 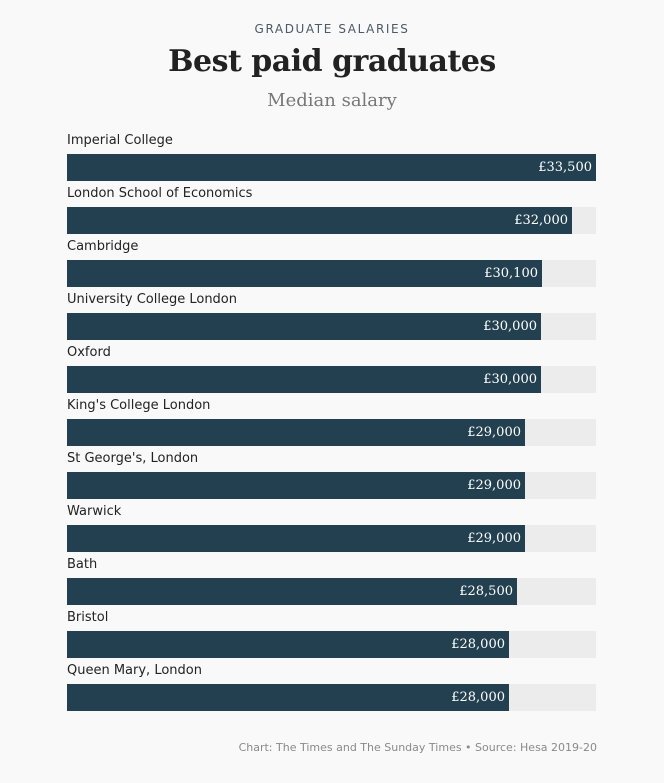 I want to click on value-label: £28,500, so click(x=486, y=591).